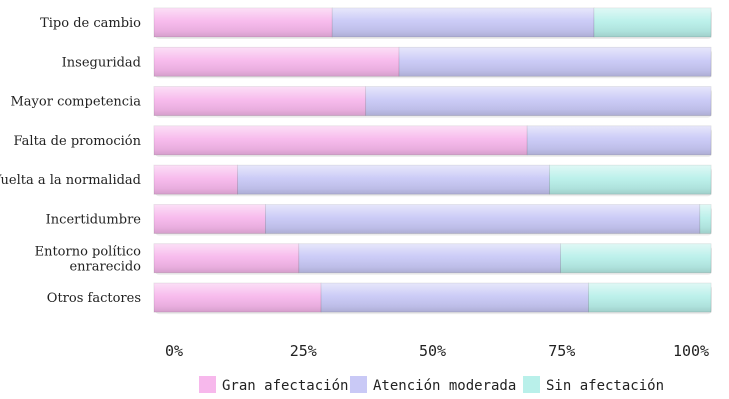 This screenshot has height=399, width=729. What do you see at coordinates (174, 351) in the screenshot?
I see `x-tick-label: 0%` at bounding box center [174, 351].